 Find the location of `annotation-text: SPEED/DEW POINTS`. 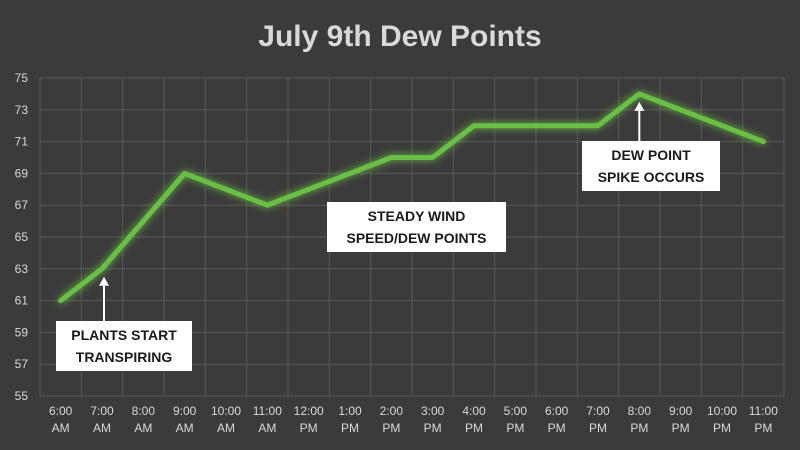

annotation-text: SPEED/DEW POINTS is located at coordinates (416, 238).